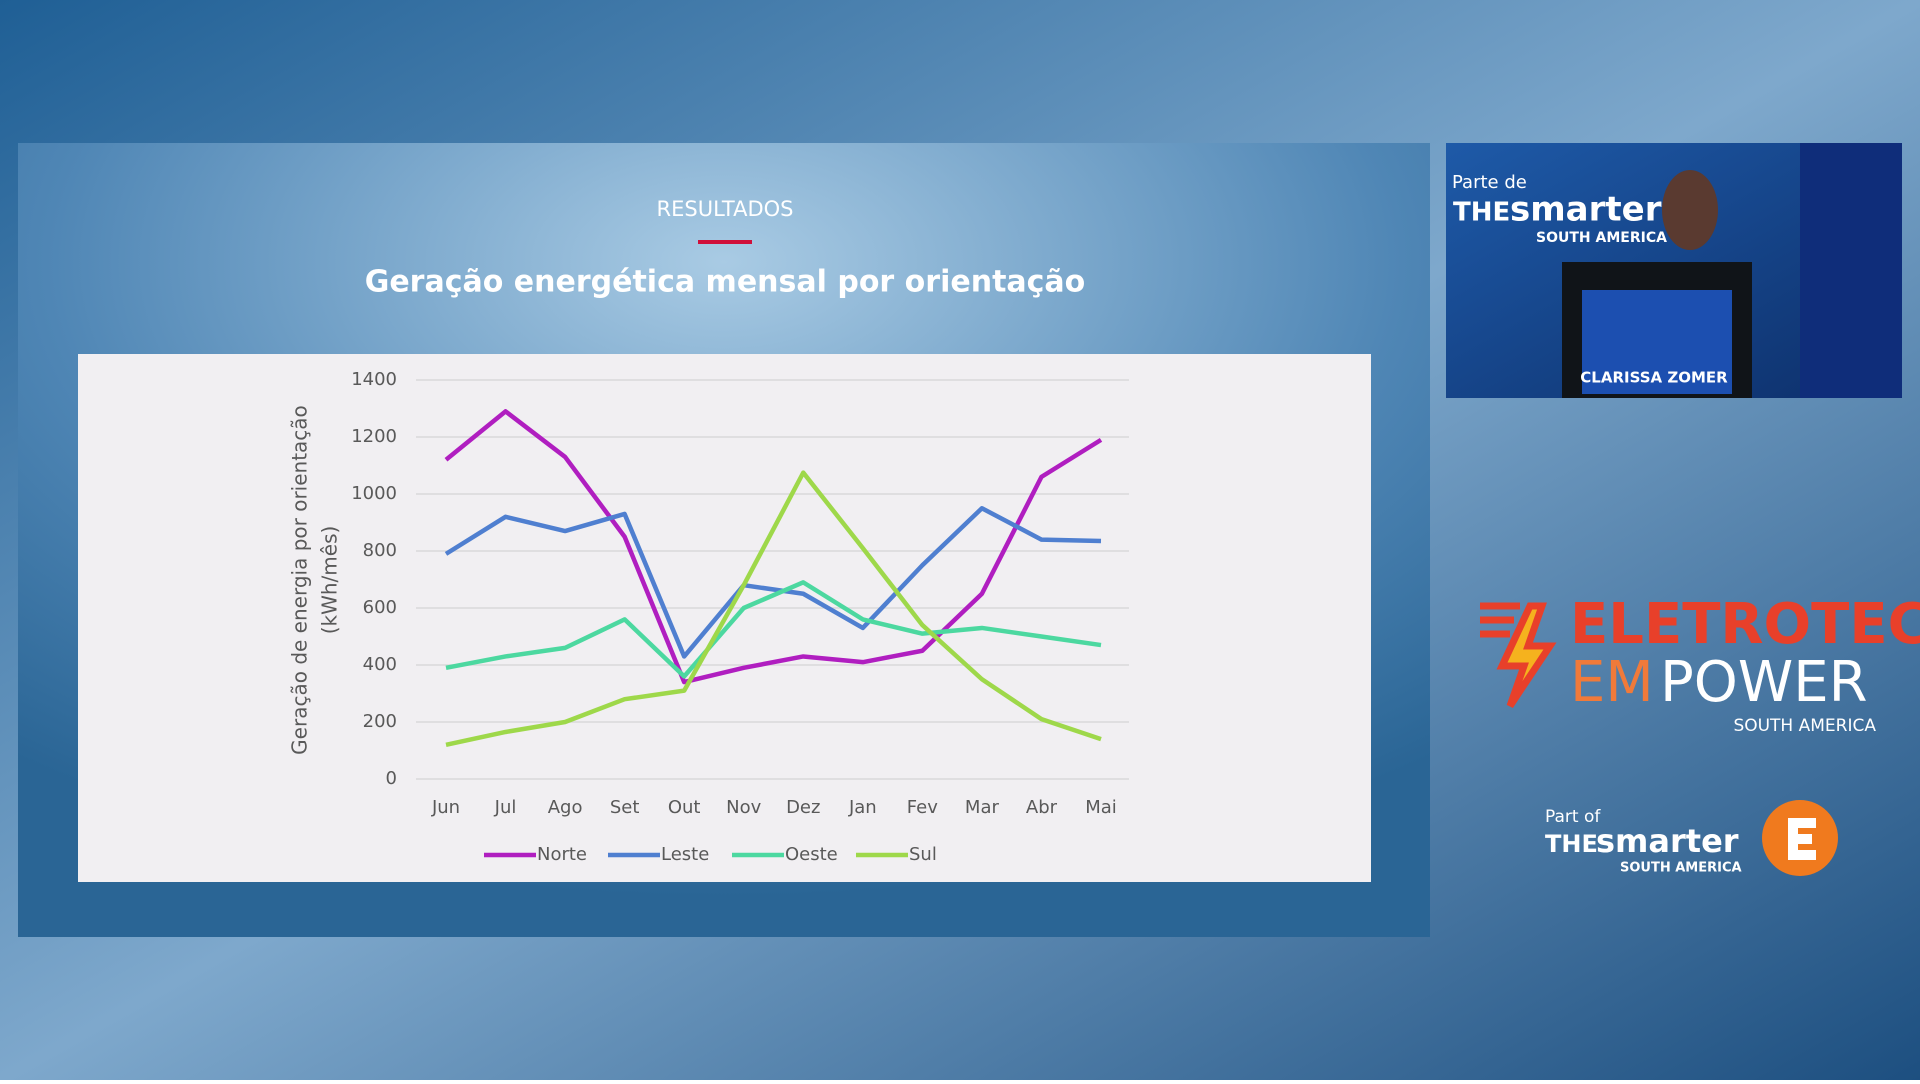 Image resolution: width=1920 pixels, height=1084 pixels. What do you see at coordinates (811, 854) in the screenshot?
I see `legend-label: Oeste` at bounding box center [811, 854].